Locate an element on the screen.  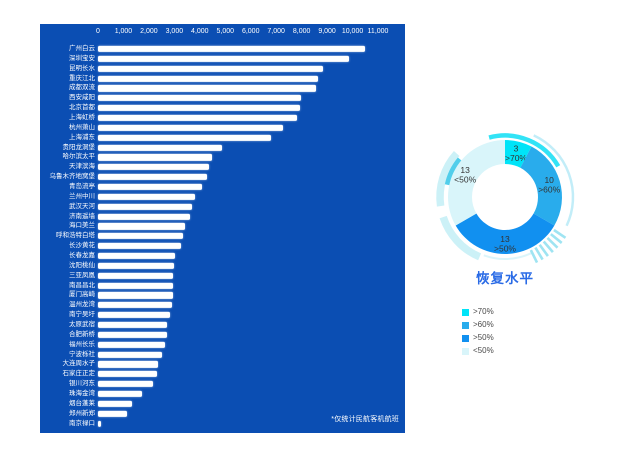
bar-row: 珠海金湾 is located at coordinates (222, 394).